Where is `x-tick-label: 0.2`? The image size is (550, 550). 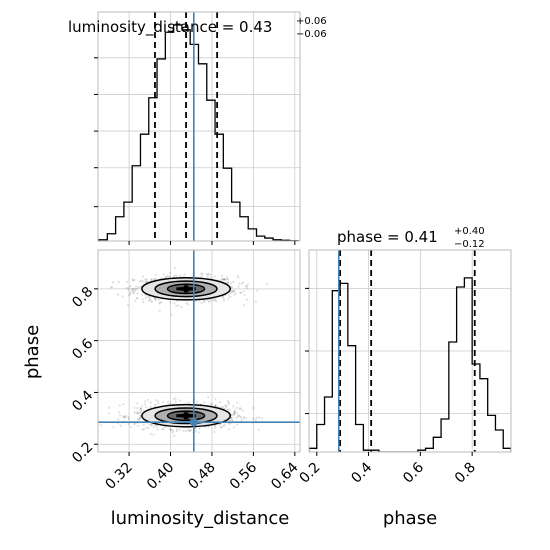
x-tick-label: 0.2 is located at coordinates (310, 473).